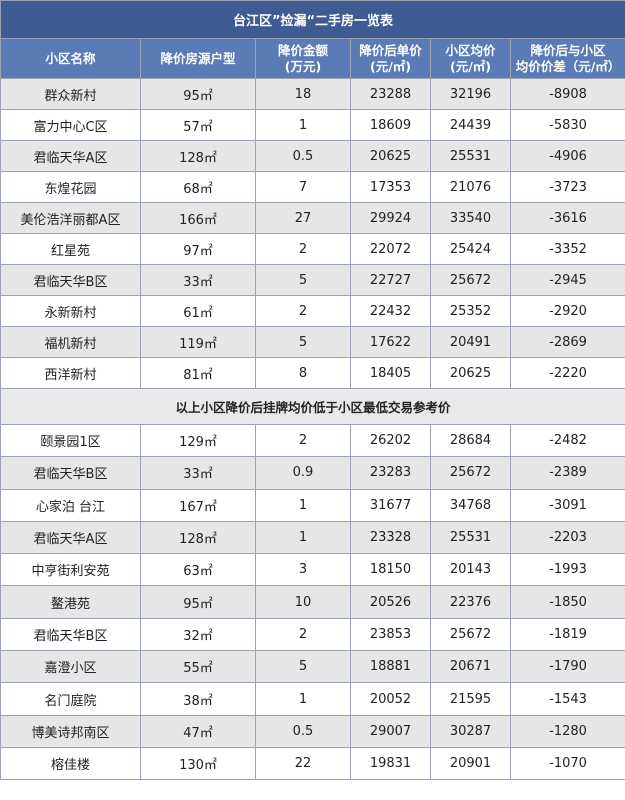  I want to click on cell: 21595, so click(470, 699).